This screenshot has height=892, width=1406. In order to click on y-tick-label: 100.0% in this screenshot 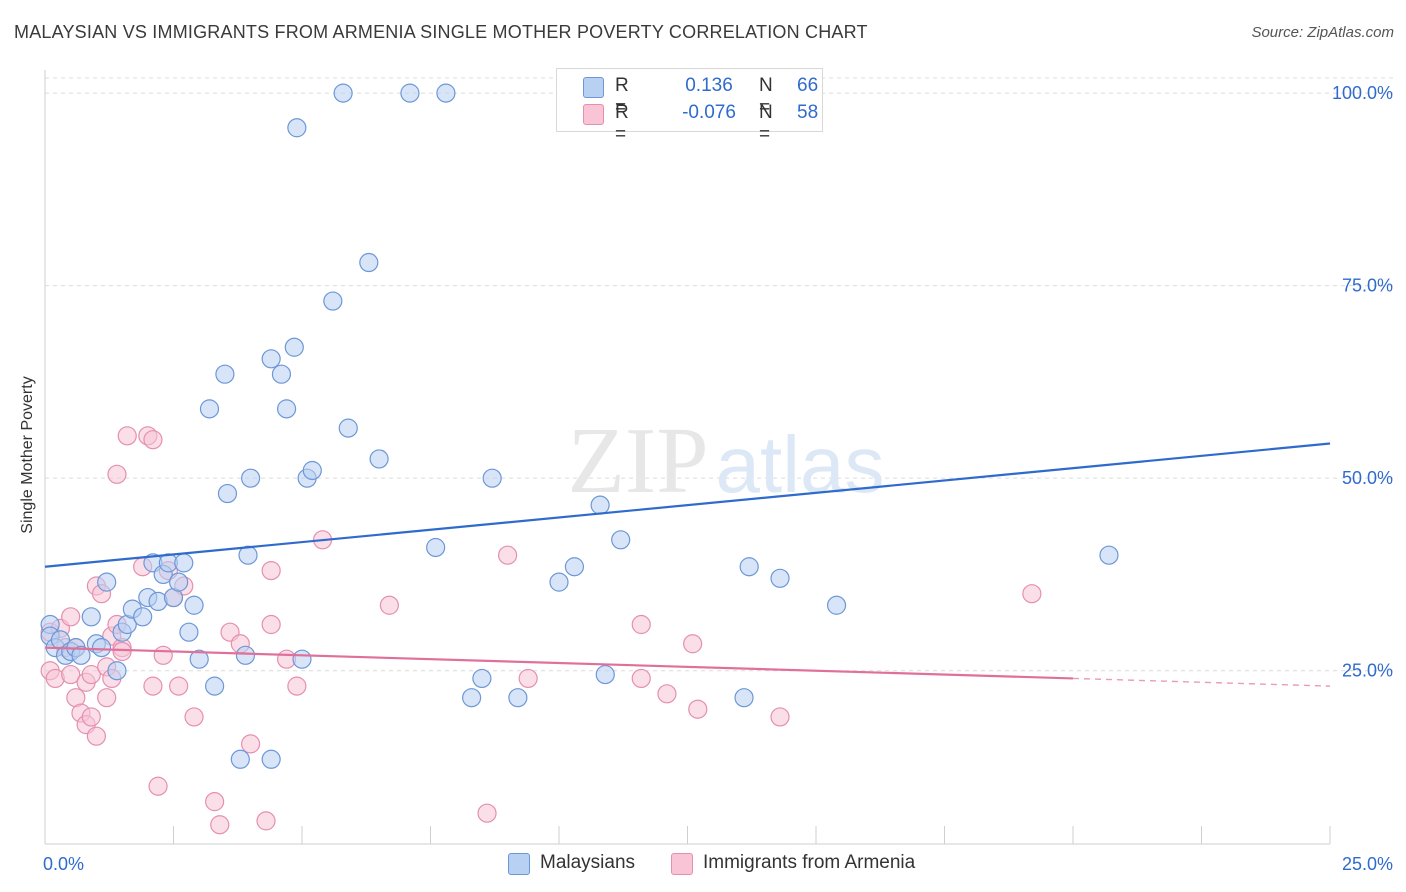, I will do `click(1362, 93)`.